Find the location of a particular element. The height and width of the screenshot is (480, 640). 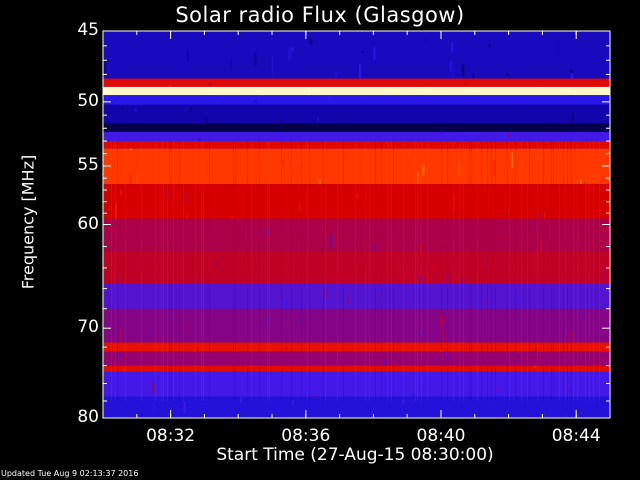

y-tick-label: 55 is located at coordinates (88, 164).